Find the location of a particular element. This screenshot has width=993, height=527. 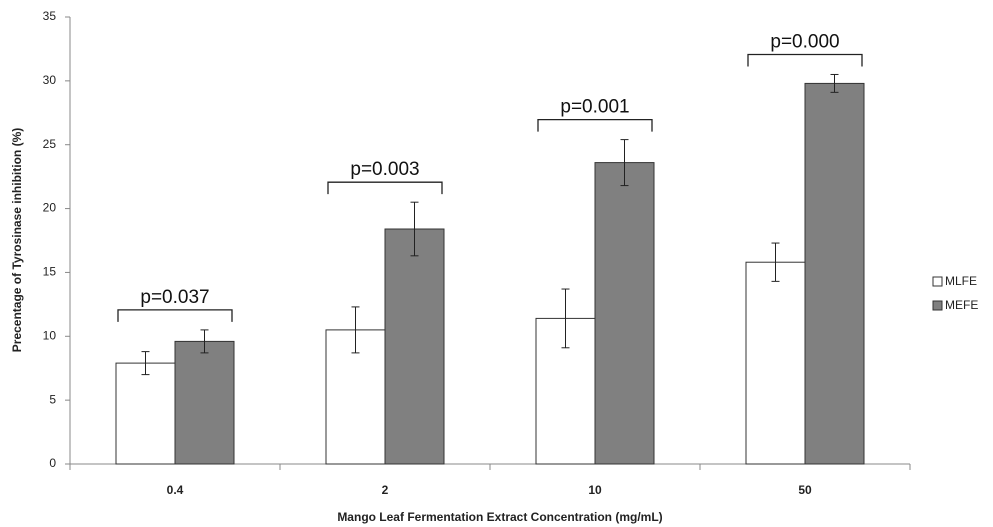

legend-label: MLFE is located at coordinates (961, 281).